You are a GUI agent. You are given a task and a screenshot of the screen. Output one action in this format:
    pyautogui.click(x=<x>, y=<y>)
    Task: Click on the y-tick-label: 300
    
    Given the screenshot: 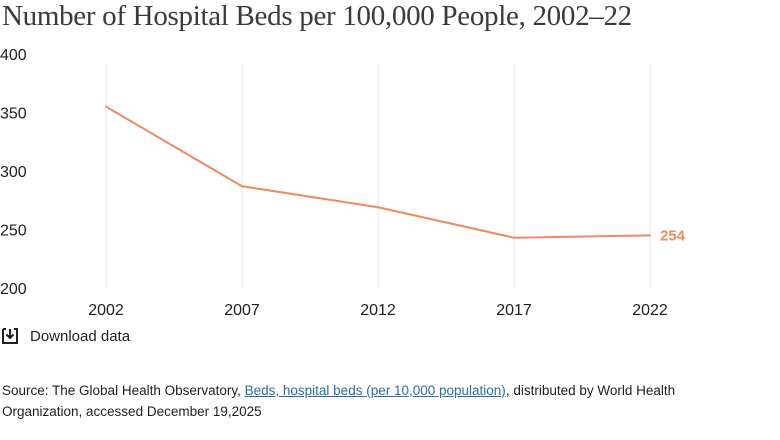 What is the action you would take?
    pyautogui.click(x=13, y=172)
    